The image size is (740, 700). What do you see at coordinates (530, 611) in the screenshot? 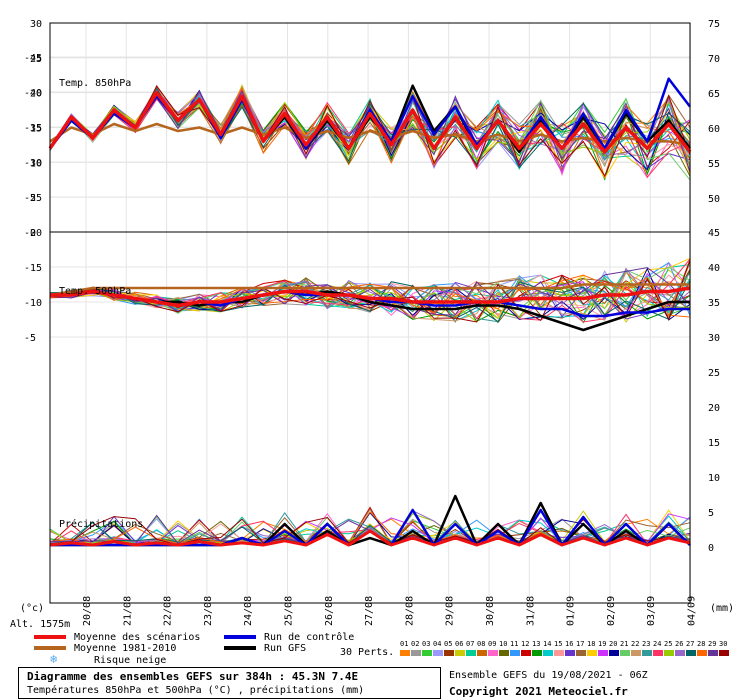
I see `date-label: 31/08` at bounding box center [530, 611].